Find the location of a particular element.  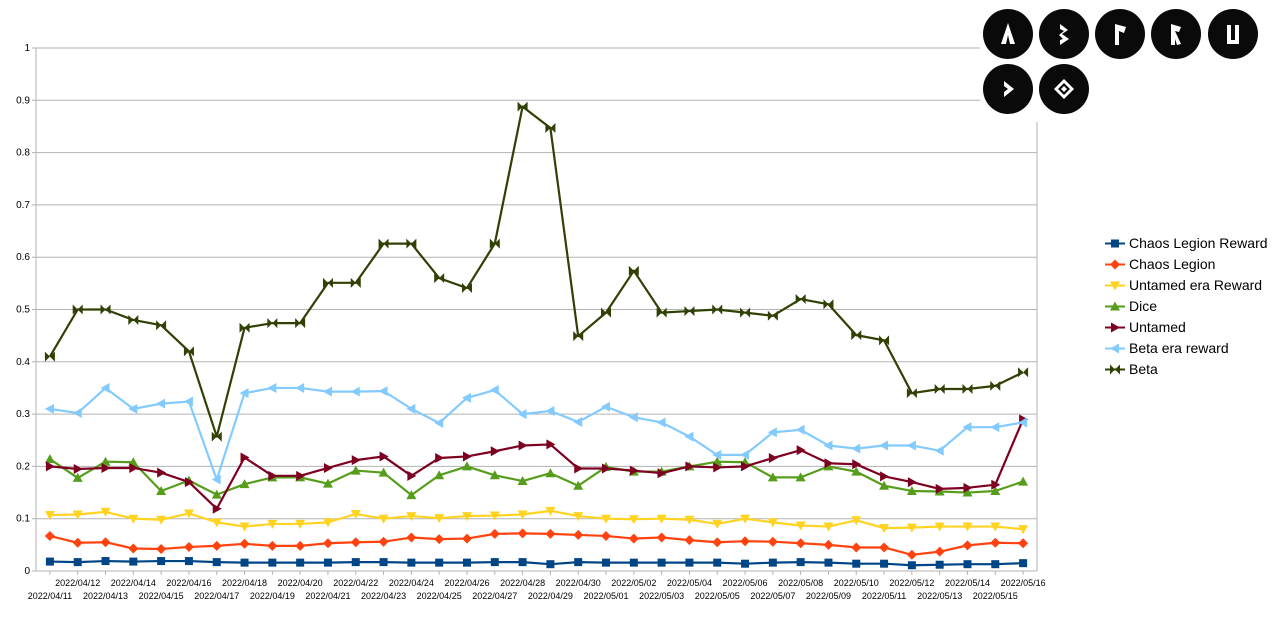

x-tick-label: 2022/05/03 is located at coordinates (661, 596).